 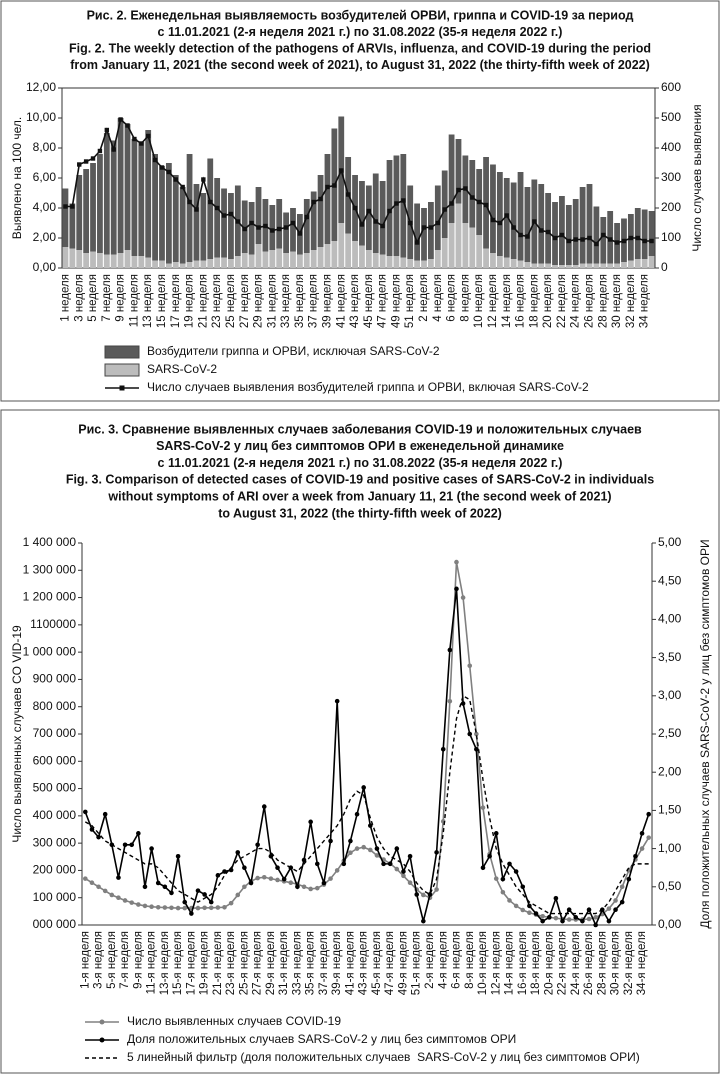 What do you see at coordinates (430, 960) in the screenshot?
I see `x-tick-label: 2-я неделя` at bounding box center [430, 960].